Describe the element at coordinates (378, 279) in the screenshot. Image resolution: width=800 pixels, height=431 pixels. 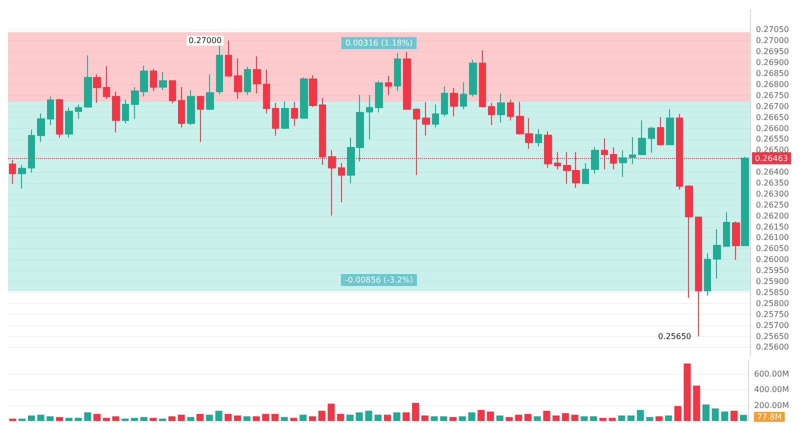
I see `band-label: -0.00856 (-3.2%)` at that location.